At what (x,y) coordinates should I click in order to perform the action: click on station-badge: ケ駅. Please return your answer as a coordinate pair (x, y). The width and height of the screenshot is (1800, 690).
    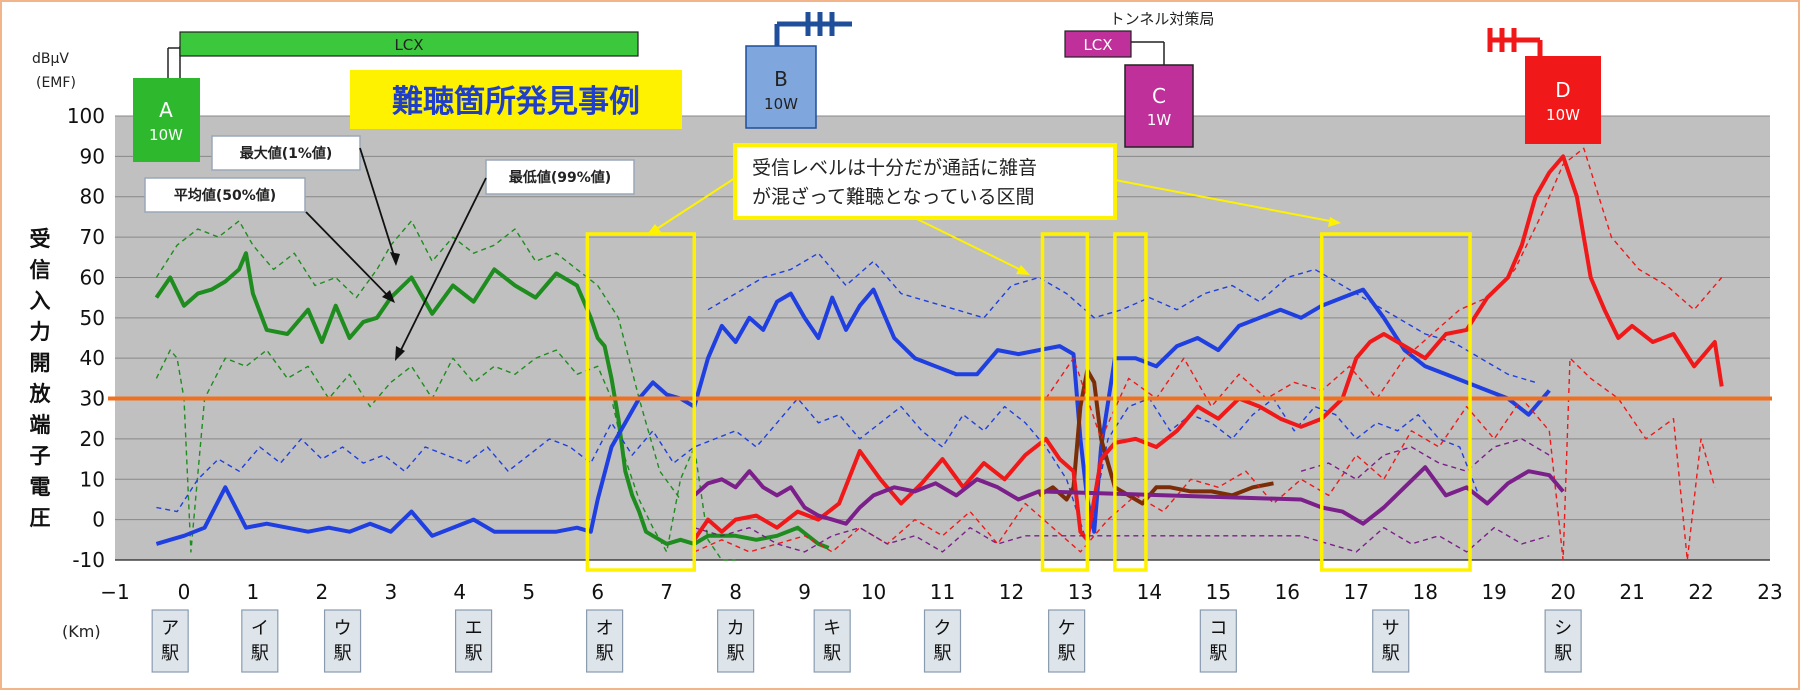
    Looking at the image, I should click on (1067, 641).